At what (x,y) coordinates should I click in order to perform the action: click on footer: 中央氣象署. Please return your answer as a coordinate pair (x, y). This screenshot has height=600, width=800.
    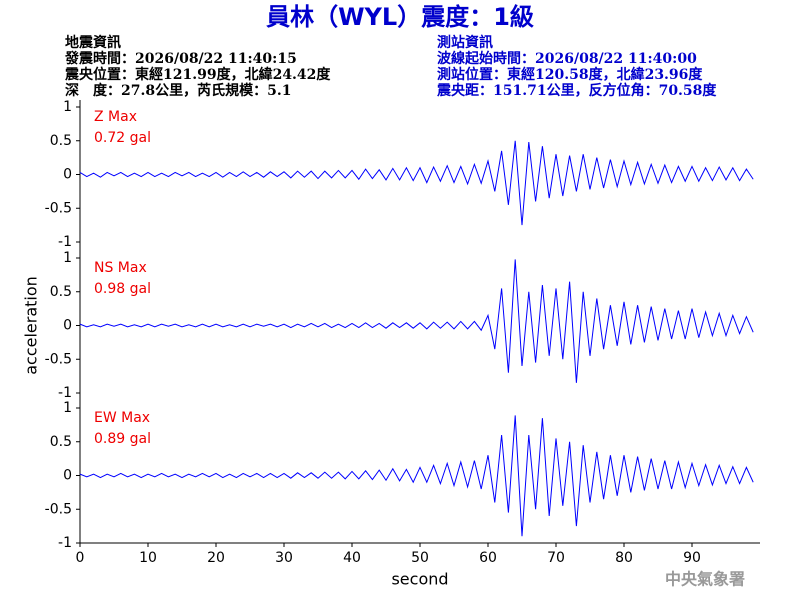
    Looking at the image, I should click on (705, 579).